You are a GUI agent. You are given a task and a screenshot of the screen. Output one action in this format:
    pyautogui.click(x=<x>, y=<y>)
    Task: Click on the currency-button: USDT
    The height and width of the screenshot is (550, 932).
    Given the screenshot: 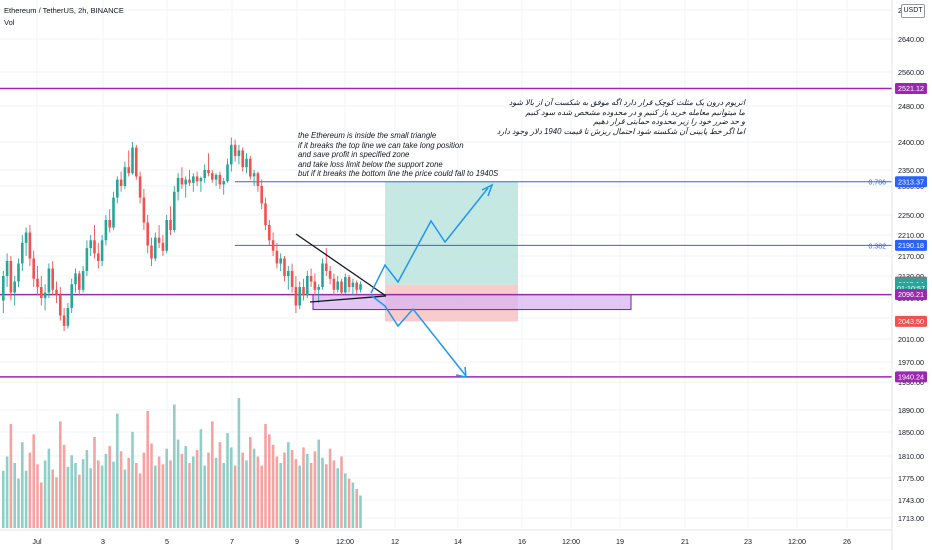 What is the action you would take?
    pyautogui.click(x=913, y=11)
    